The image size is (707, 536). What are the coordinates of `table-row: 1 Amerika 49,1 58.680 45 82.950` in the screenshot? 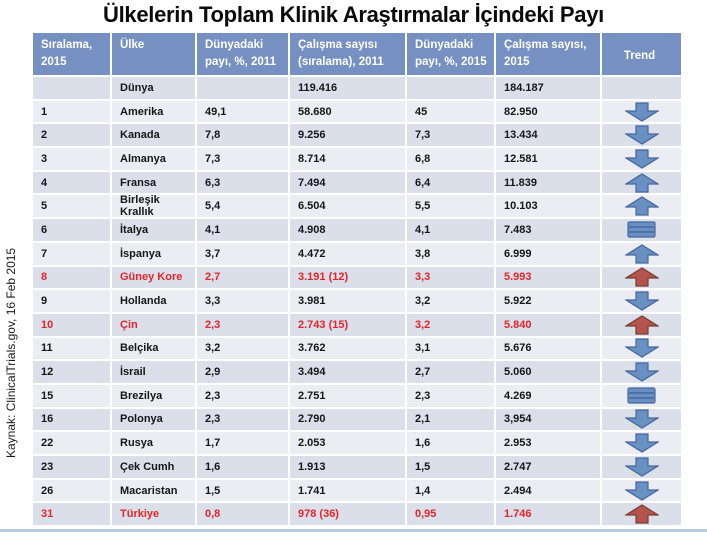 It's located at (357, 111).